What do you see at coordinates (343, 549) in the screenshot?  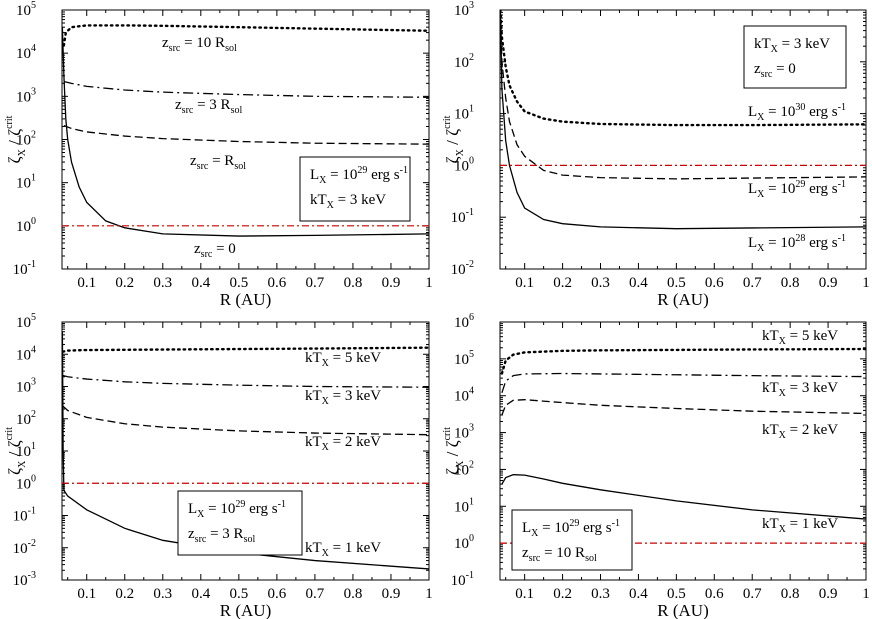 I see `series-label: kTX = 1 keV` at bounding box center [343, 549].